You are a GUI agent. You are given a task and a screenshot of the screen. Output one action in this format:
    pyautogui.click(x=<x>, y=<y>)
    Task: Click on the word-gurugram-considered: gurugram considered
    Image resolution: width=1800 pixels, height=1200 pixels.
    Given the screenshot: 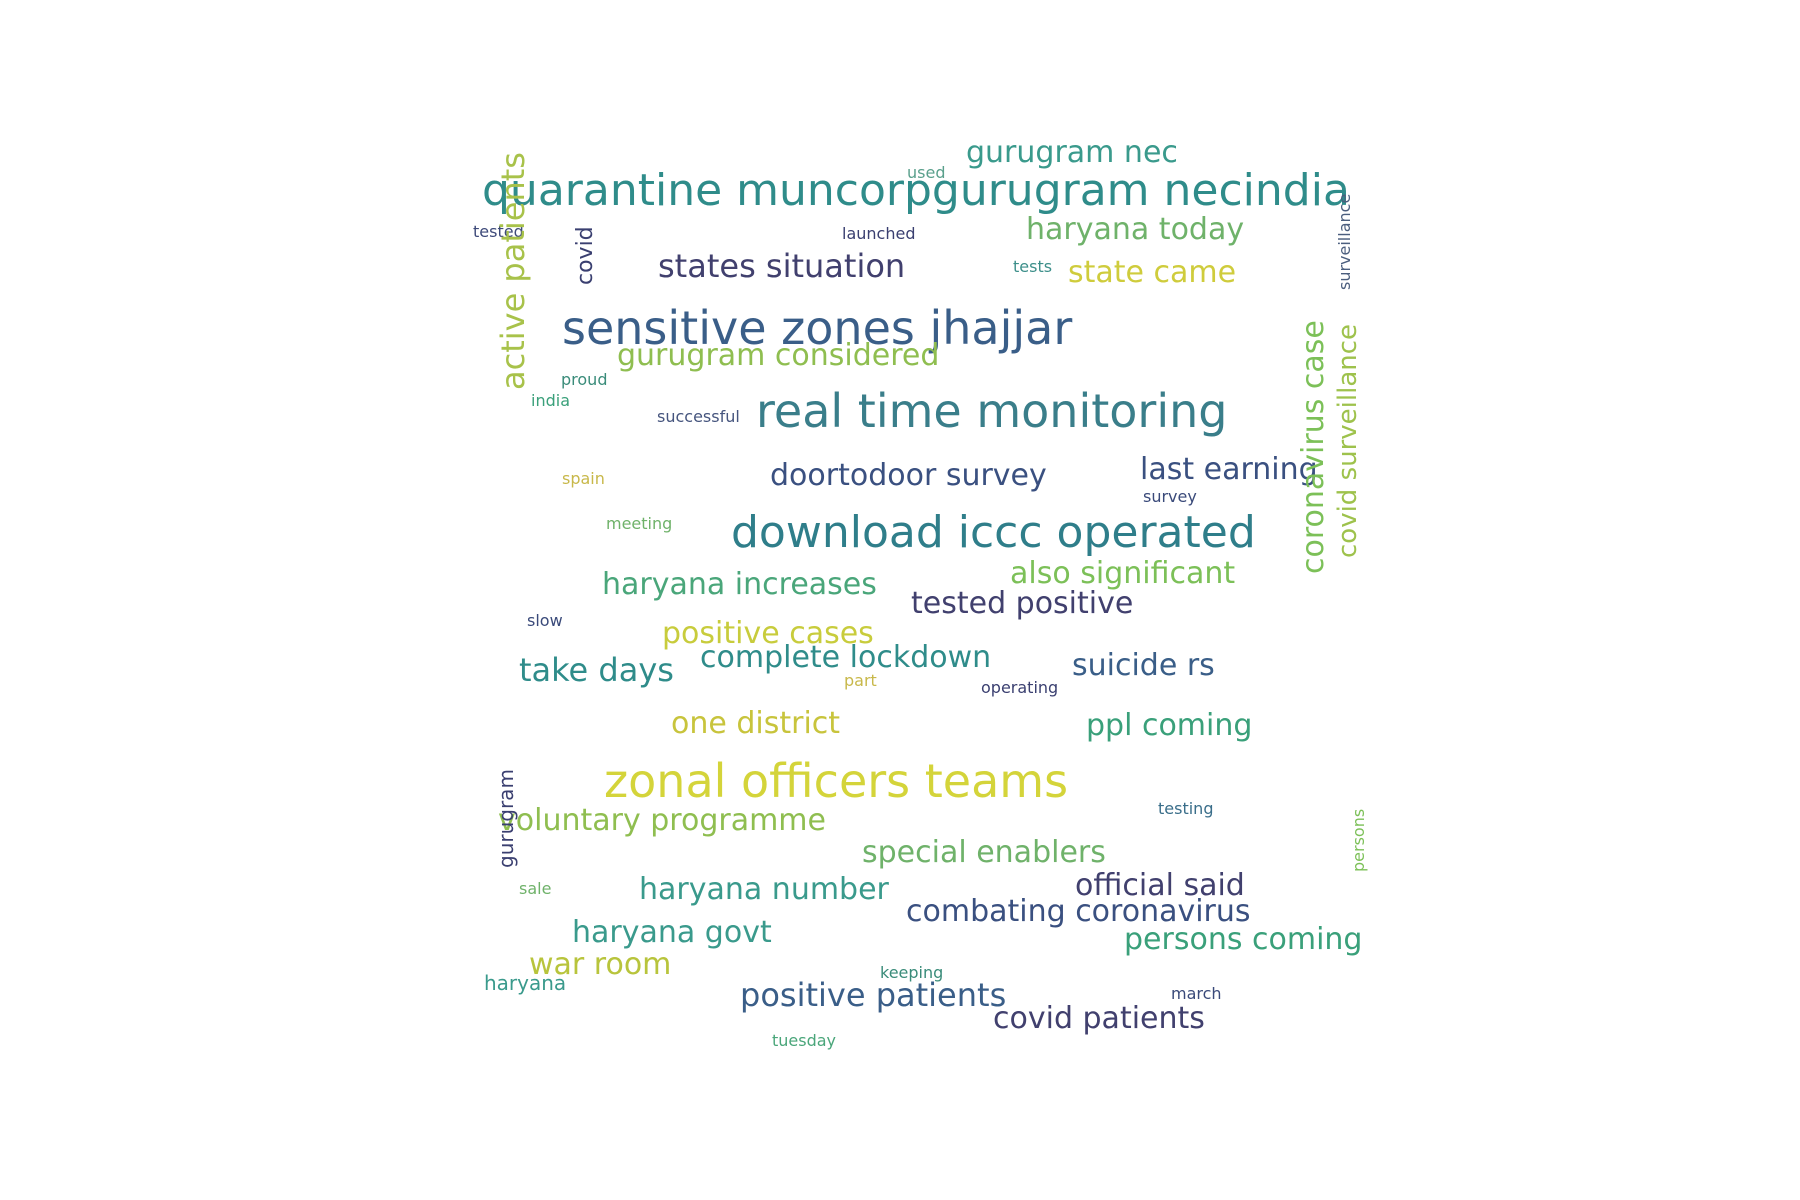 What is the action you would take?
    pyautogui.click(x=778, y=355)
    